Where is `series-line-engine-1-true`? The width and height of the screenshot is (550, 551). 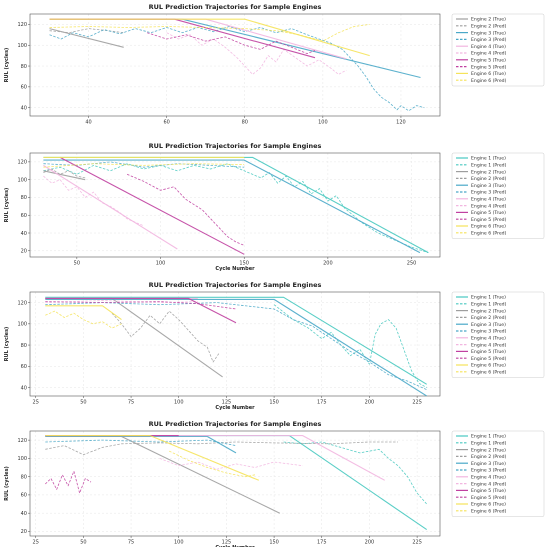
series-line-engine-1-true is located at coordinates (236, 205).